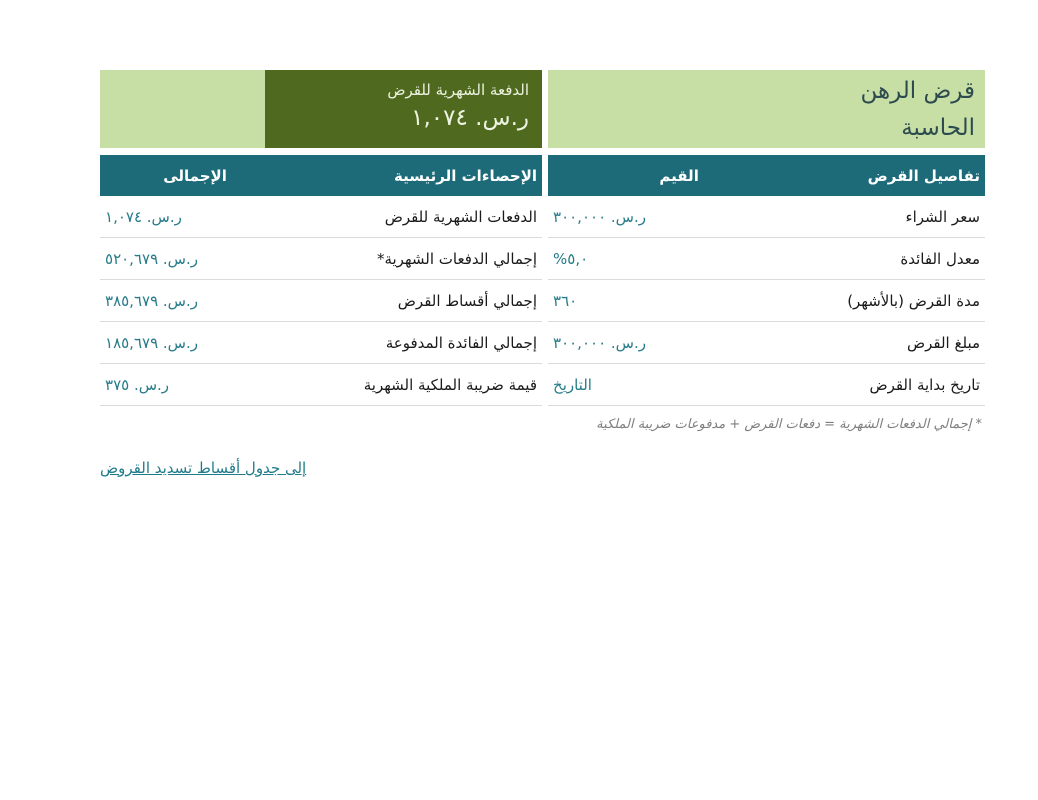  I want to click on interest-rate-value: ٥,٠%, so click(571, 258).